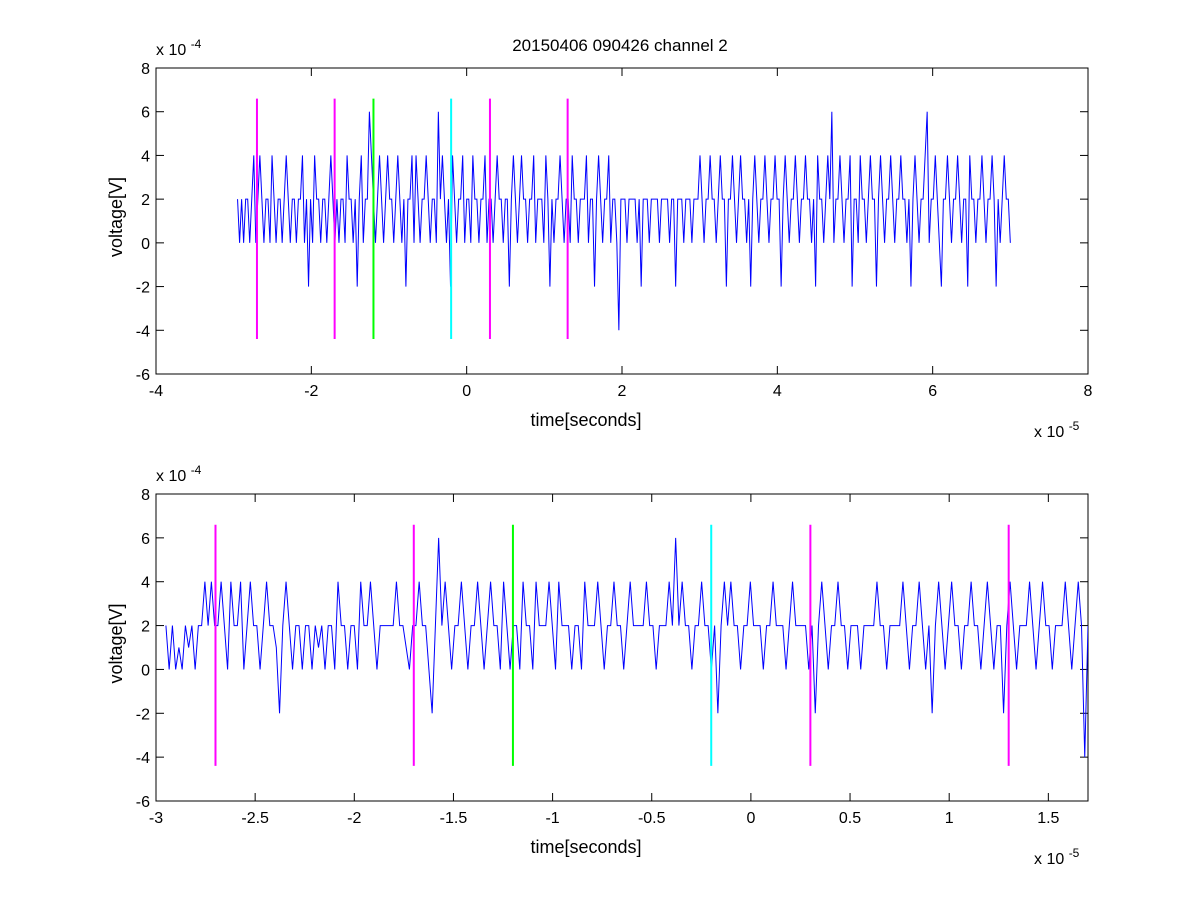 The height and width of the screenshot is (905, 1200). What do you see at coordinates (156, 818) in the screenshot?
I see `x-tick-label: -3` at bounding box center [156, 818].